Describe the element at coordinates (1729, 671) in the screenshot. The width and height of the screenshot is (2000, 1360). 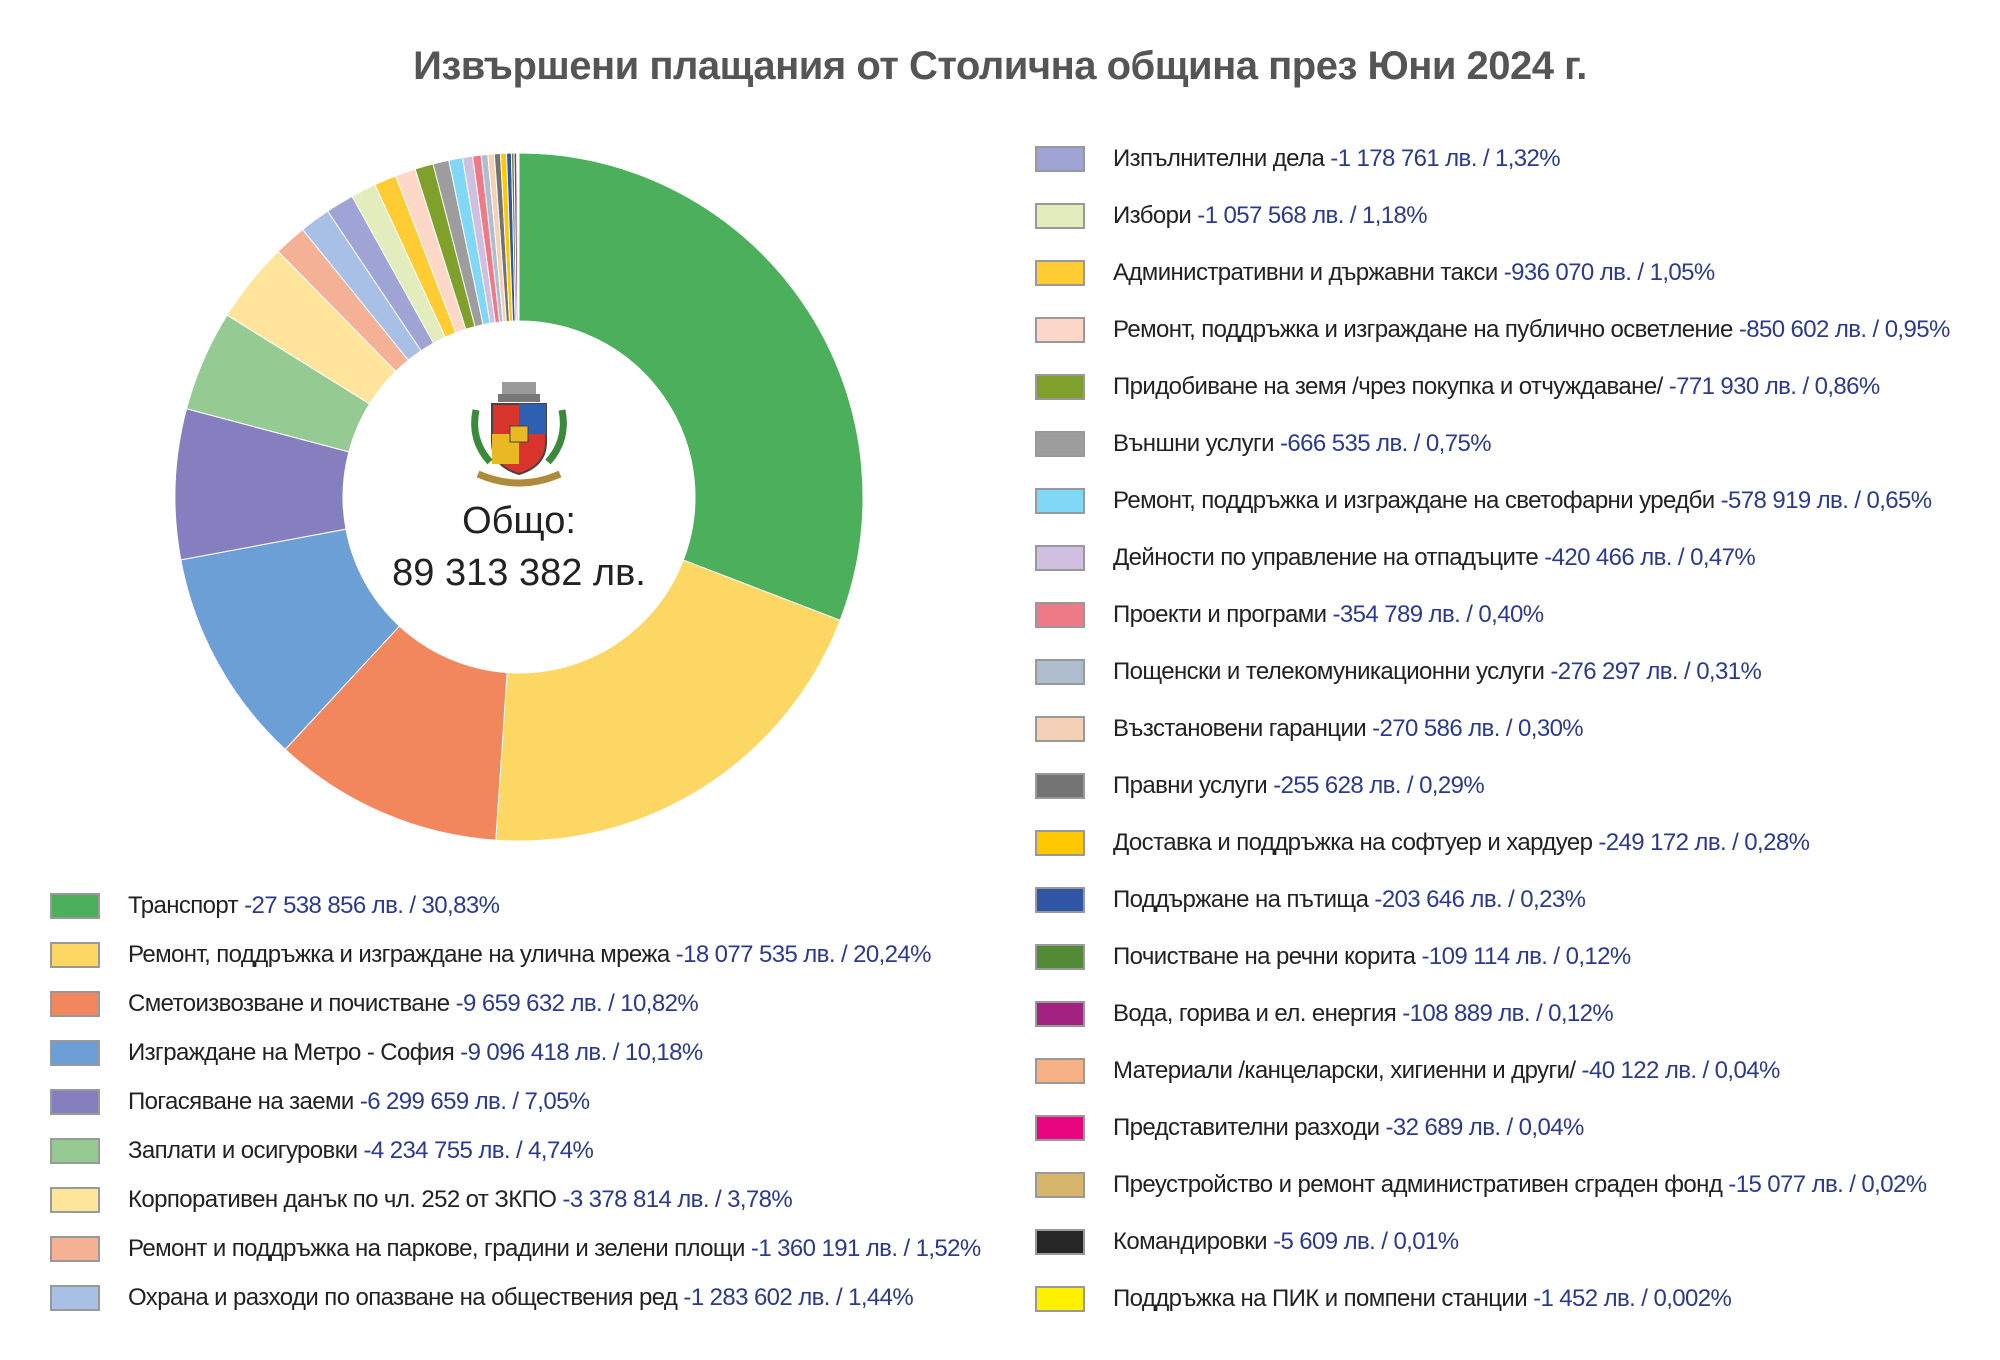
I see `legend-percent: 0,31%` at that location.